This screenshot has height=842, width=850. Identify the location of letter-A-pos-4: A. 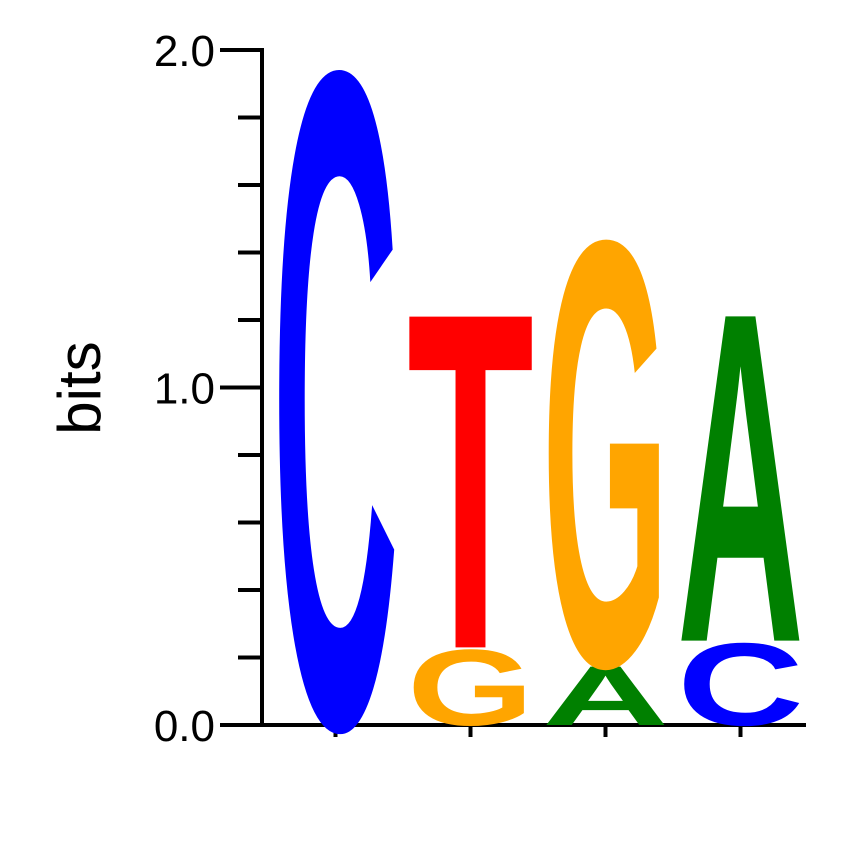
(740, 478).